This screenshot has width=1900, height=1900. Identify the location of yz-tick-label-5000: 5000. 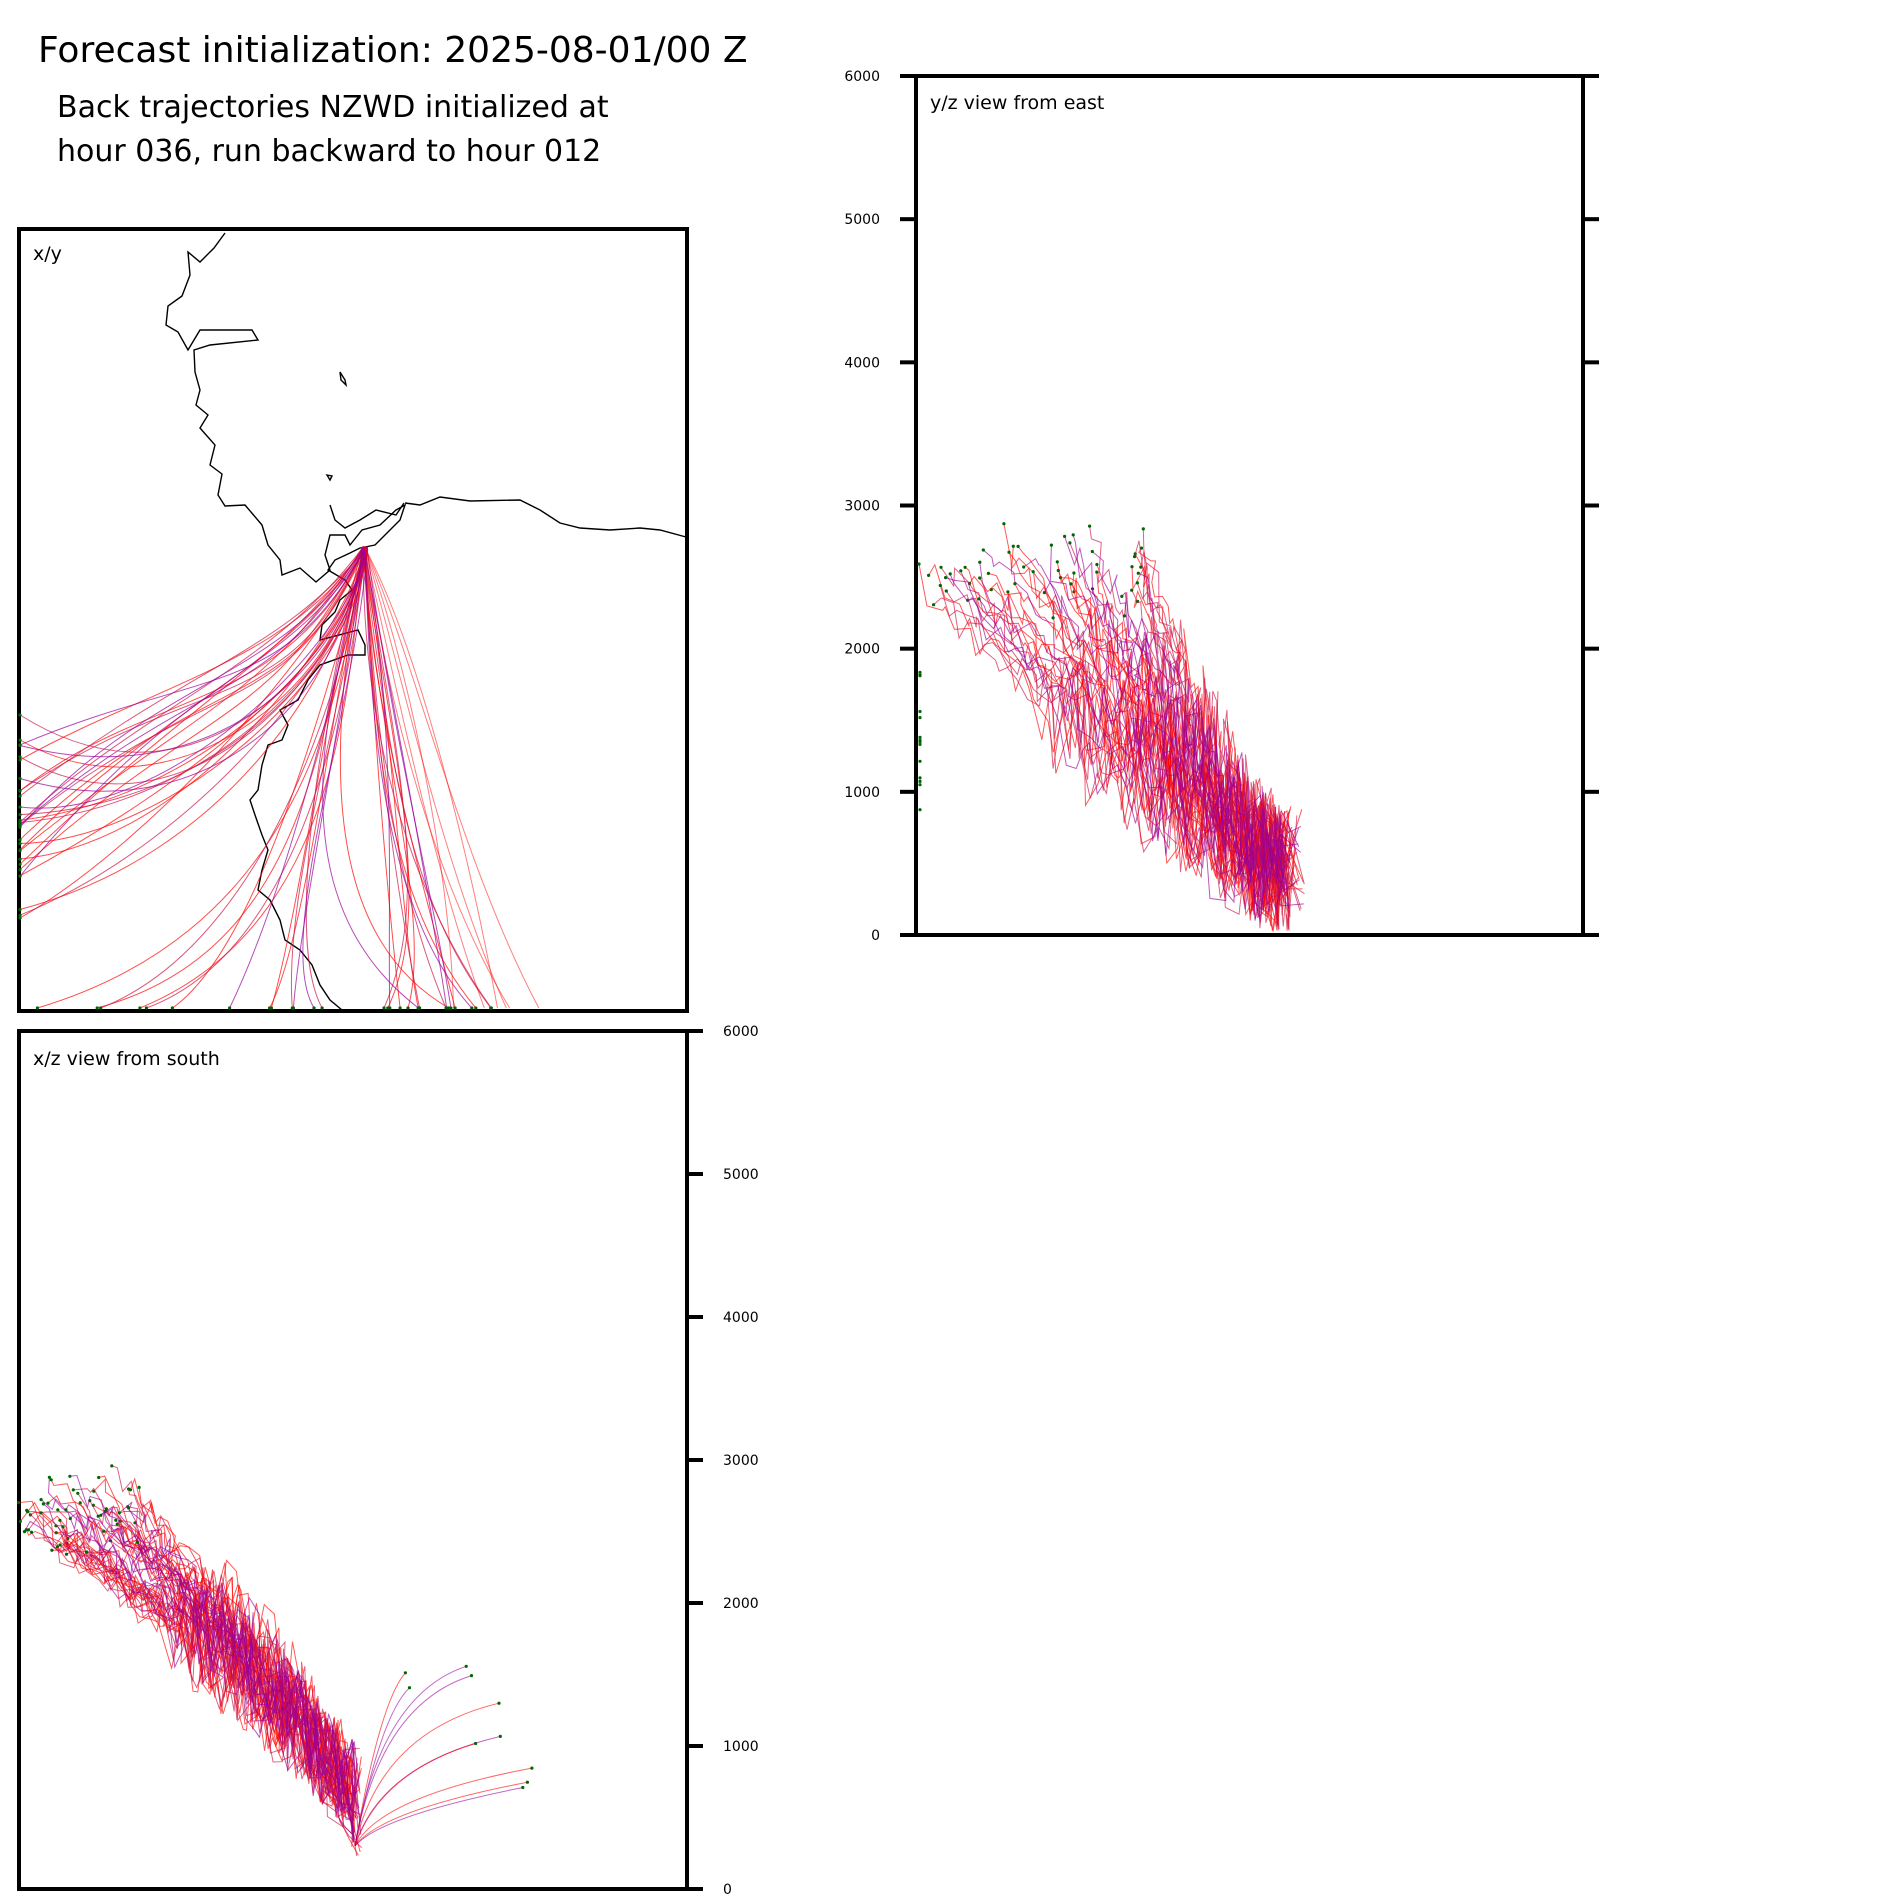
(862, 220).